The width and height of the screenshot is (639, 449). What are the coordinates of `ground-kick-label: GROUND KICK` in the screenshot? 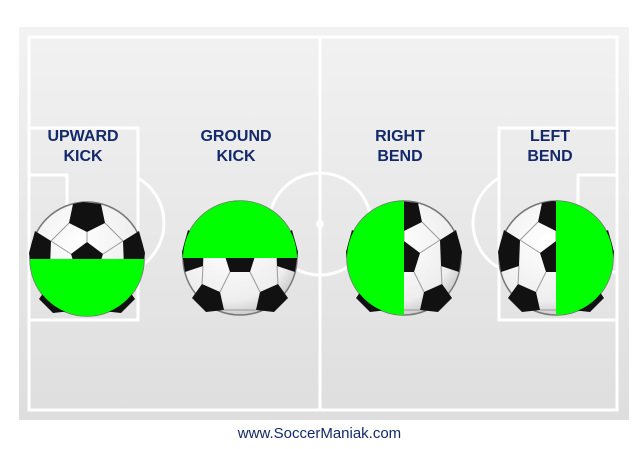 It's located at (236, 147).